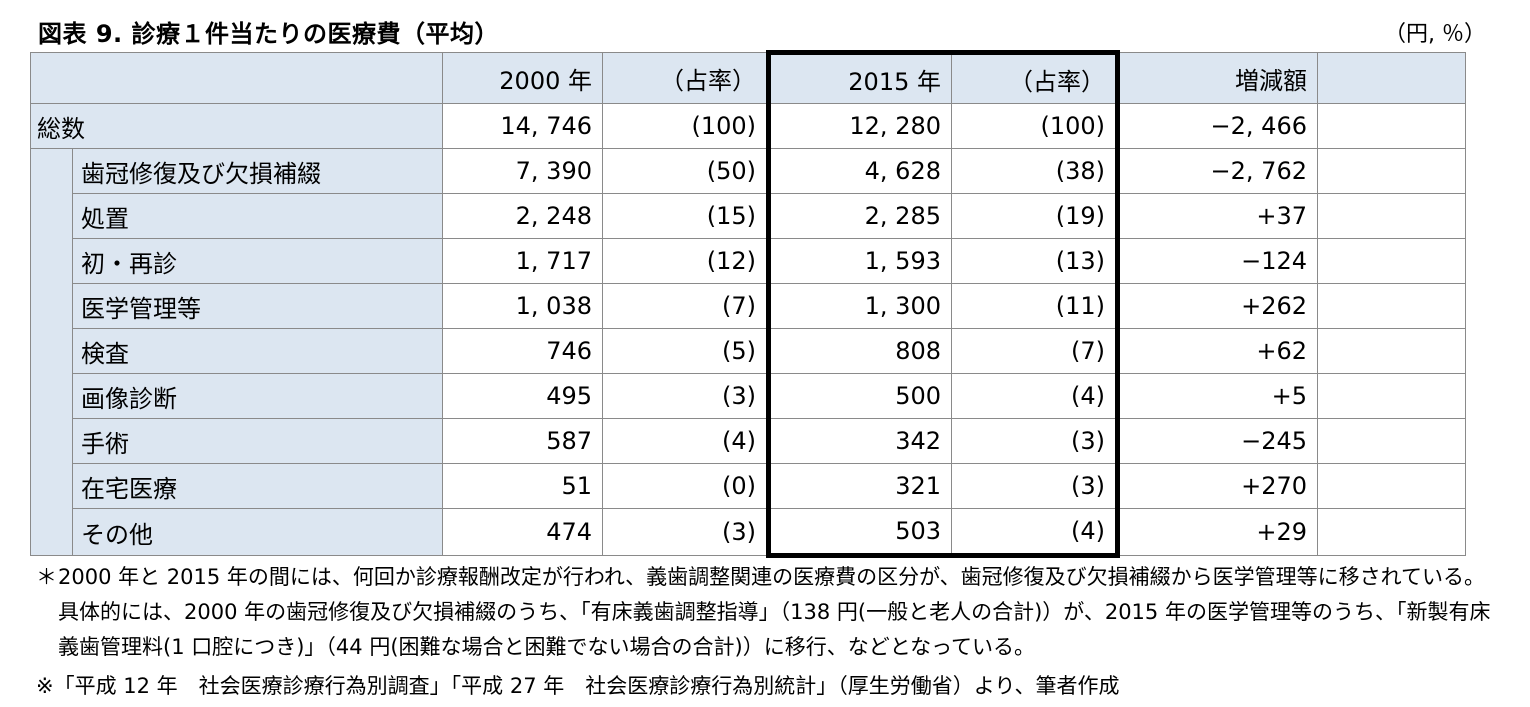 This screenshot has height=707, width=1530. I want to click on table-row: その他 474 (3) 503 (4) +29, so click(748, 533).